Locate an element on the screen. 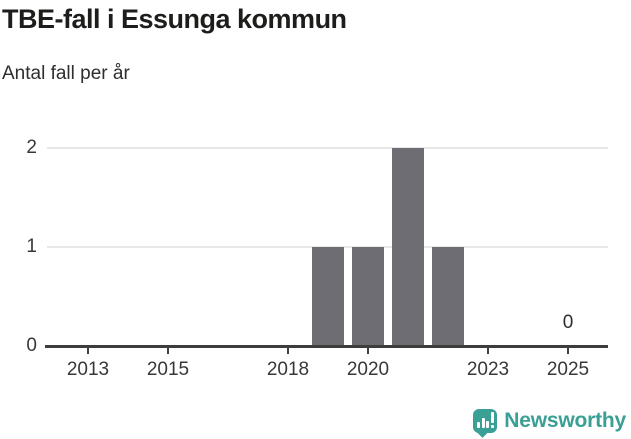  x-tick-2018 is located at coordinates (288, 351).